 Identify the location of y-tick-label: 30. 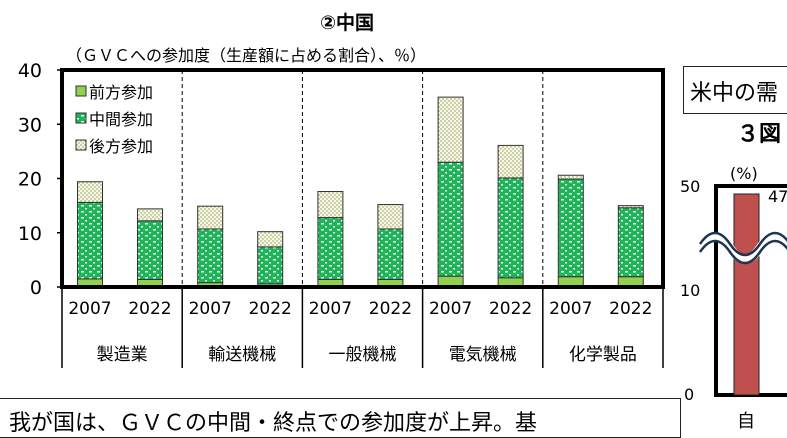
(30, 125).